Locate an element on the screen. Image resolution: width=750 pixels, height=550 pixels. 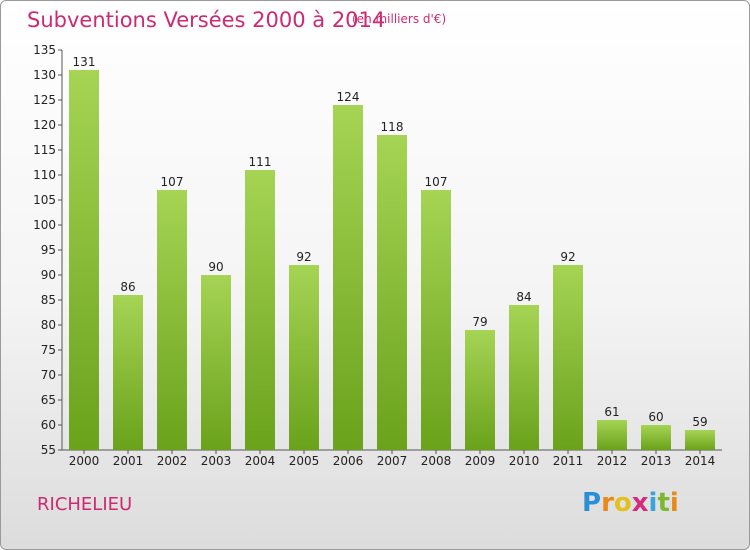
chart-title: Subventions Versées 2000 à 2014 is located at coordinates (206, 20).